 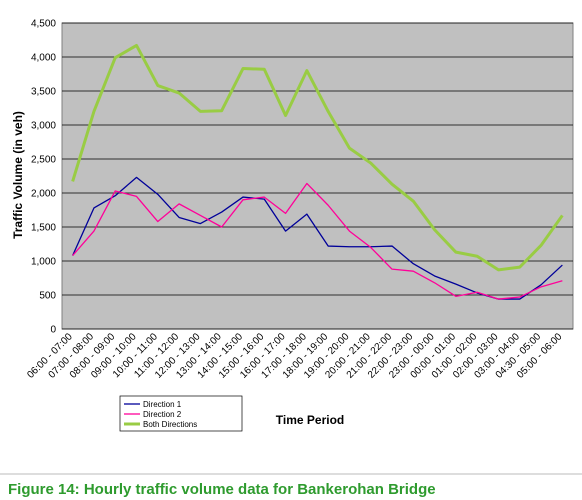 What do you see at coordinates (43, 92) in the screenshot?
I see `y-tick-label: 3,500` at bounding box center [43, 92].